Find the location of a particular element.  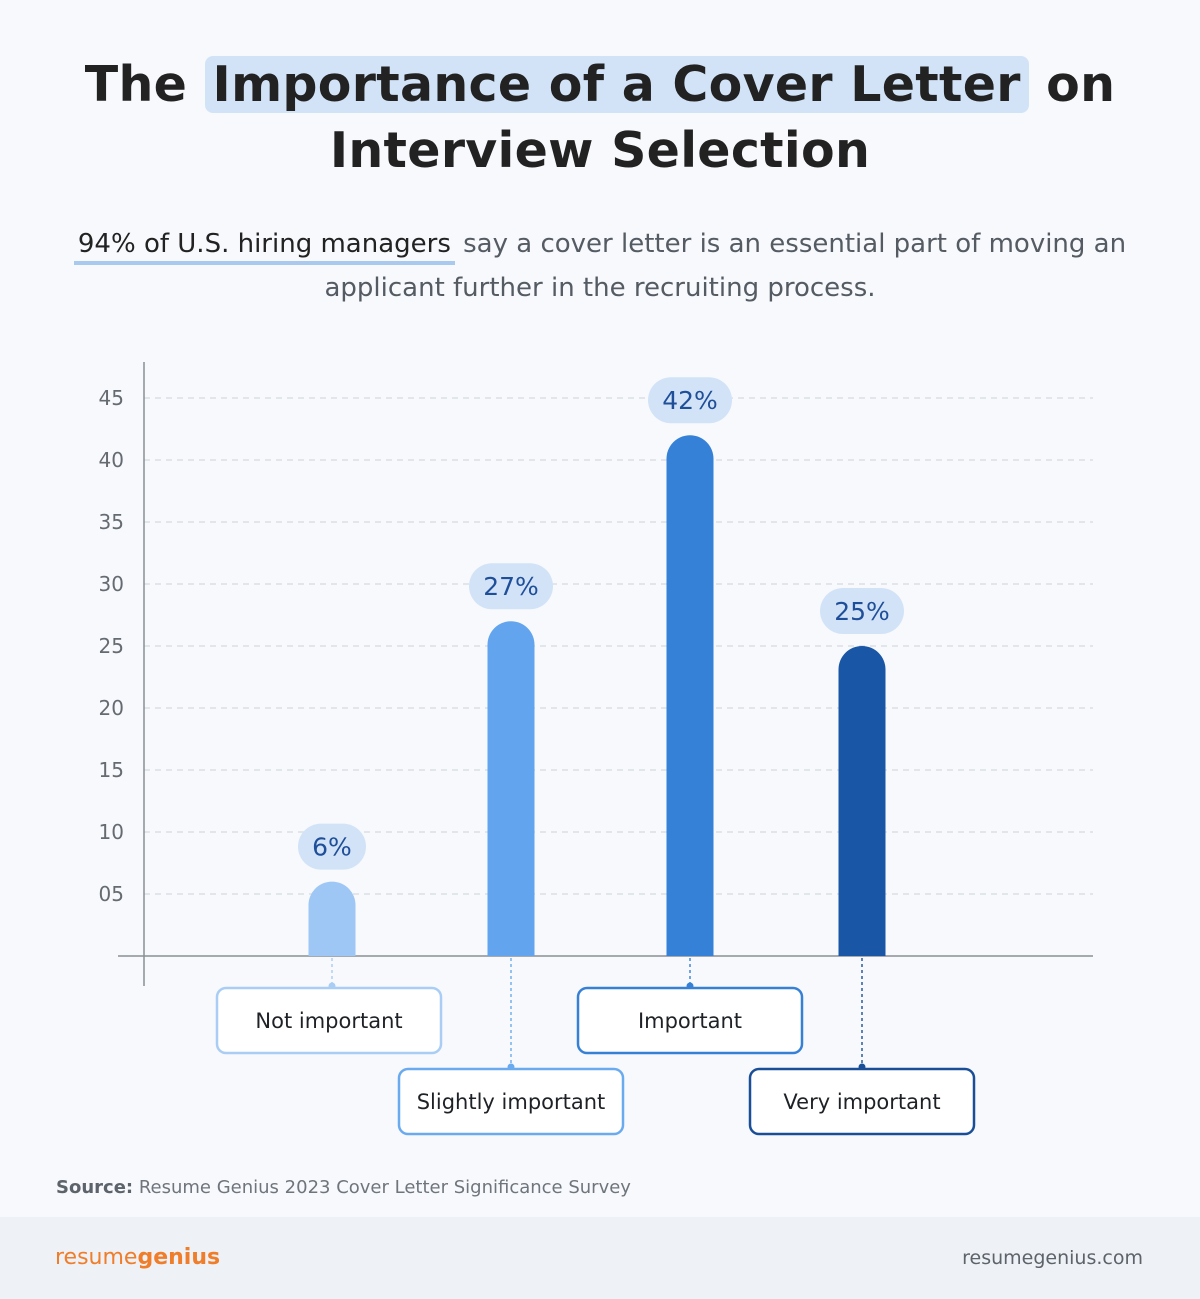

y-tick-label: 45 is located at coordinates (111, 398).